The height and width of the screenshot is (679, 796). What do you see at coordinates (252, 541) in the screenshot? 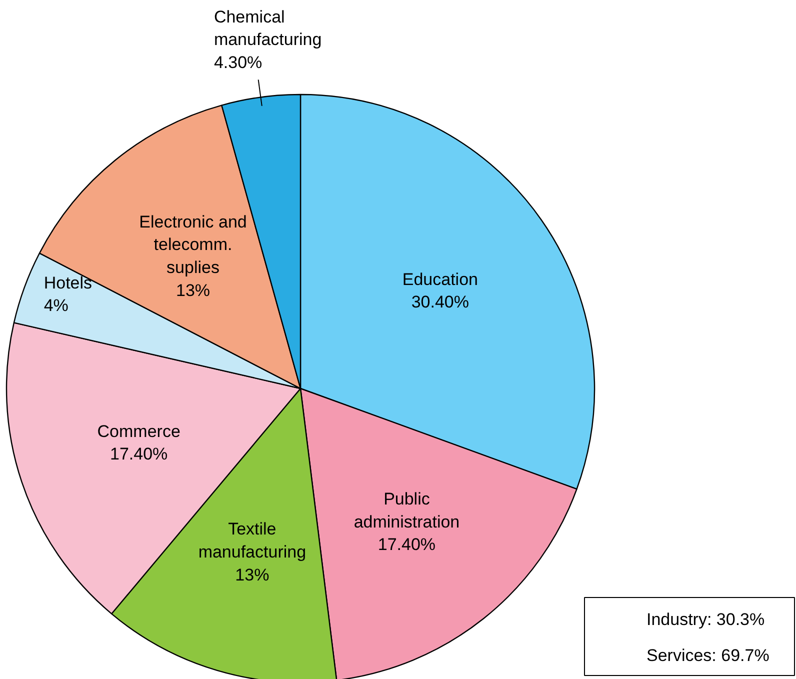
I see `slice-label: Textile manufacturing` at bounding box center [252, 541].